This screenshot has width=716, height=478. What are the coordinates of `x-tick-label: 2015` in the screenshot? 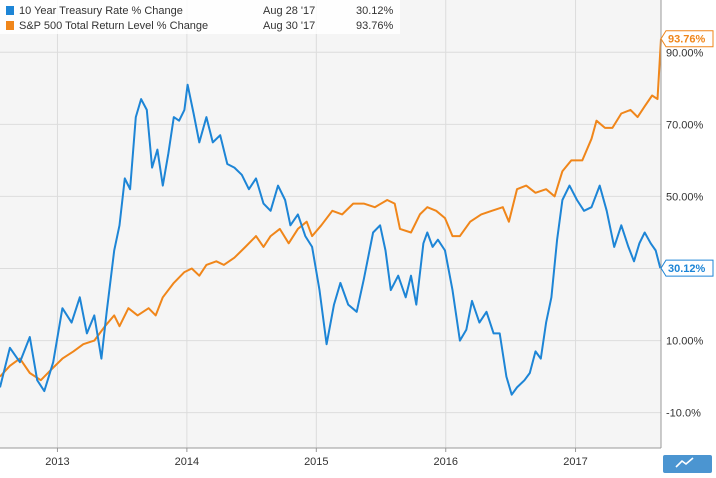 It's located at (316, 462).